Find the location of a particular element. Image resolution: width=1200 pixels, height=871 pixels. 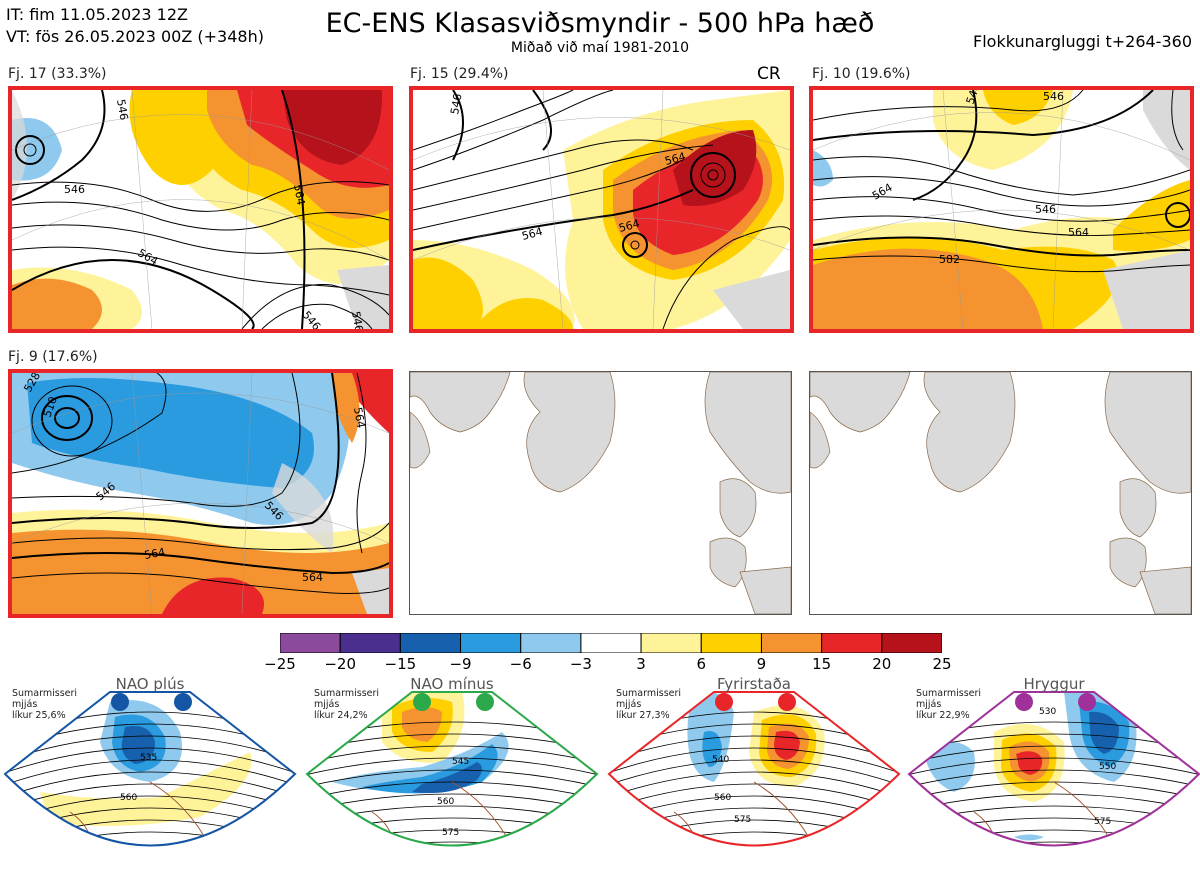

cluster-window: Flokkunargluggi t+264-360 is located at coordinates (1082, 41).